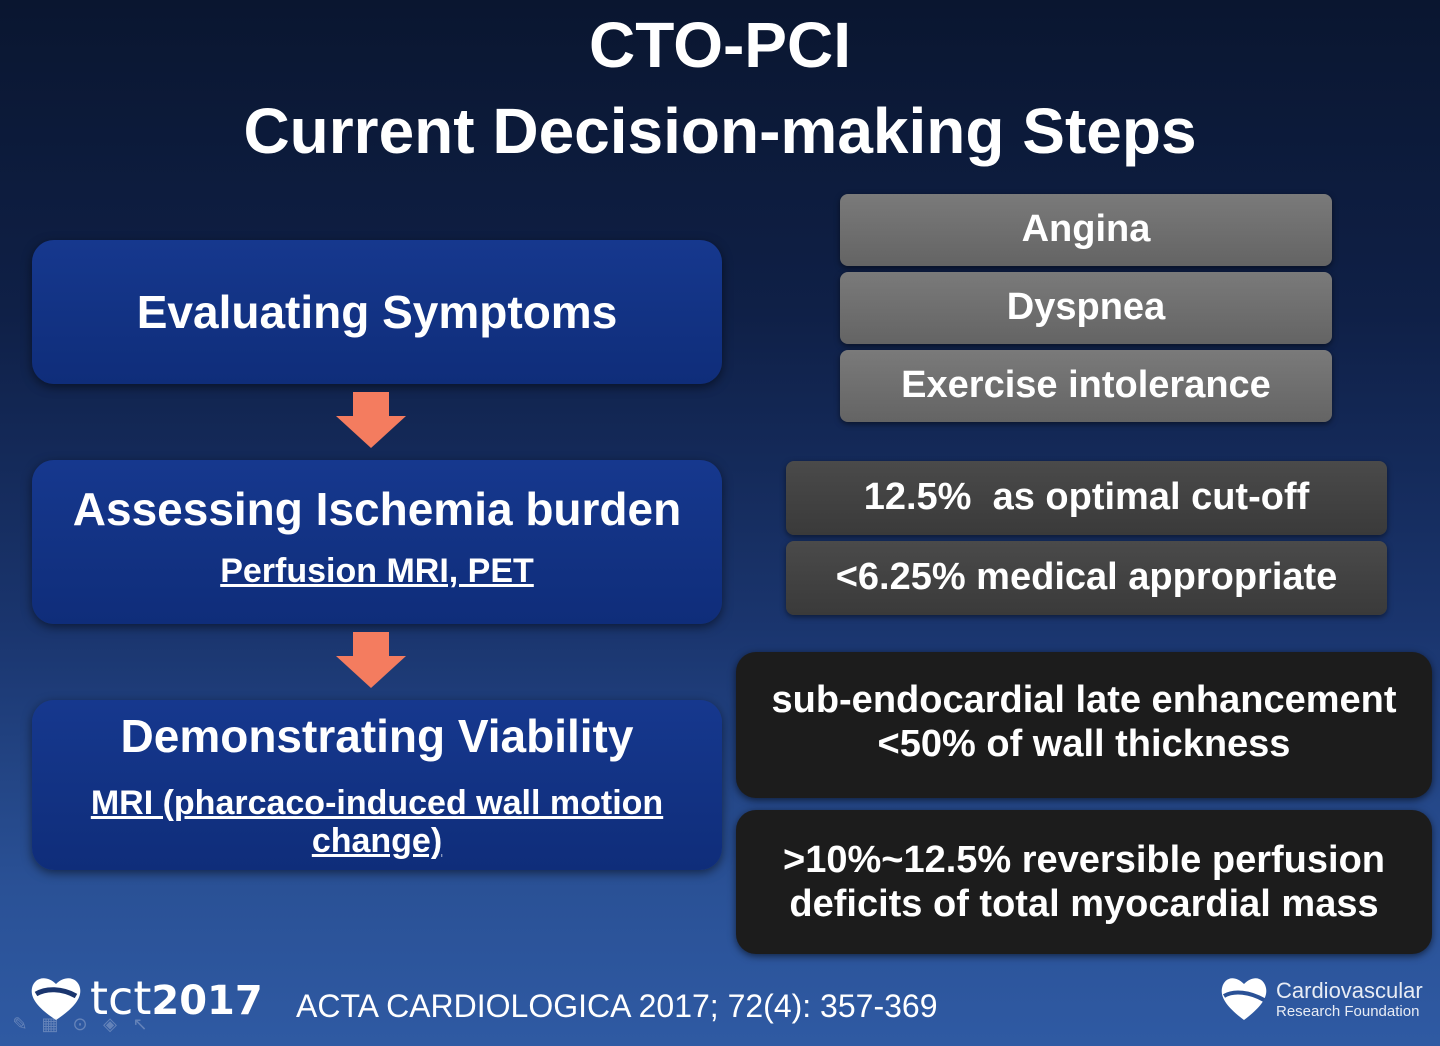 The width and height of the screenshot is (1440, 1046). What do you see at coordinates (1086, 498) in the screenshot?
I see `ischemia-cutoff-box: 12.5% as optimal cut-off` at bounding box center [1086, 498].